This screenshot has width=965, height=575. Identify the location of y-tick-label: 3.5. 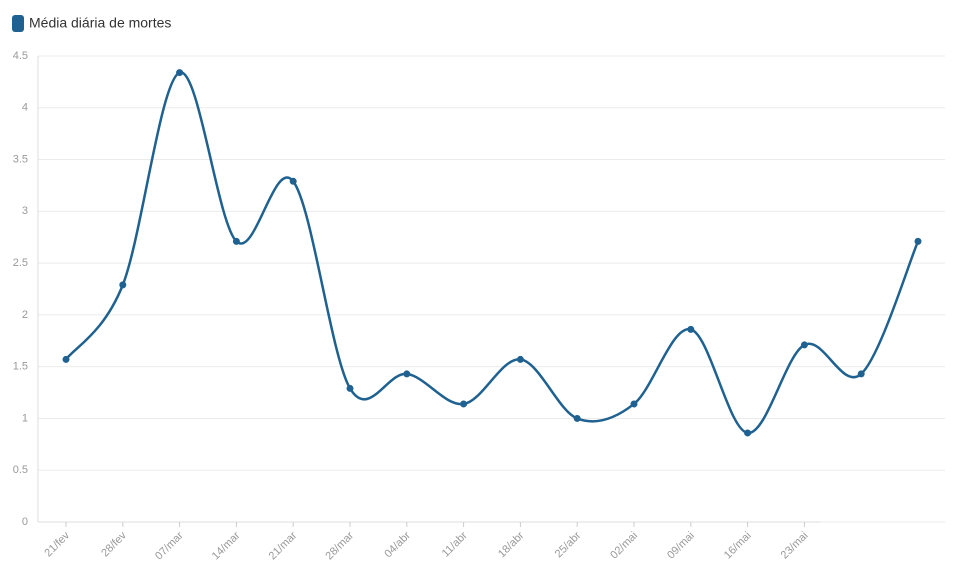
(20, 159).